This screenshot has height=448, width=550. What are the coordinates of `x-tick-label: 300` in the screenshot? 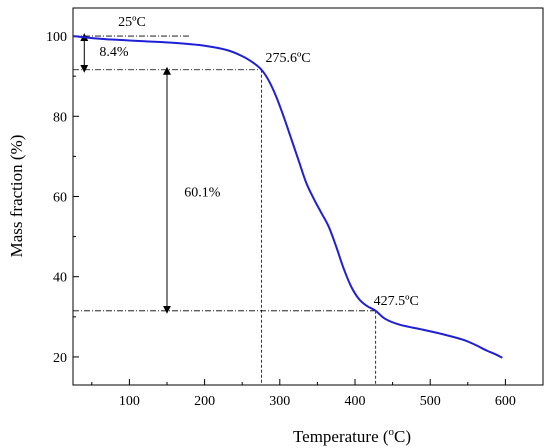 It's located at (279, 401).